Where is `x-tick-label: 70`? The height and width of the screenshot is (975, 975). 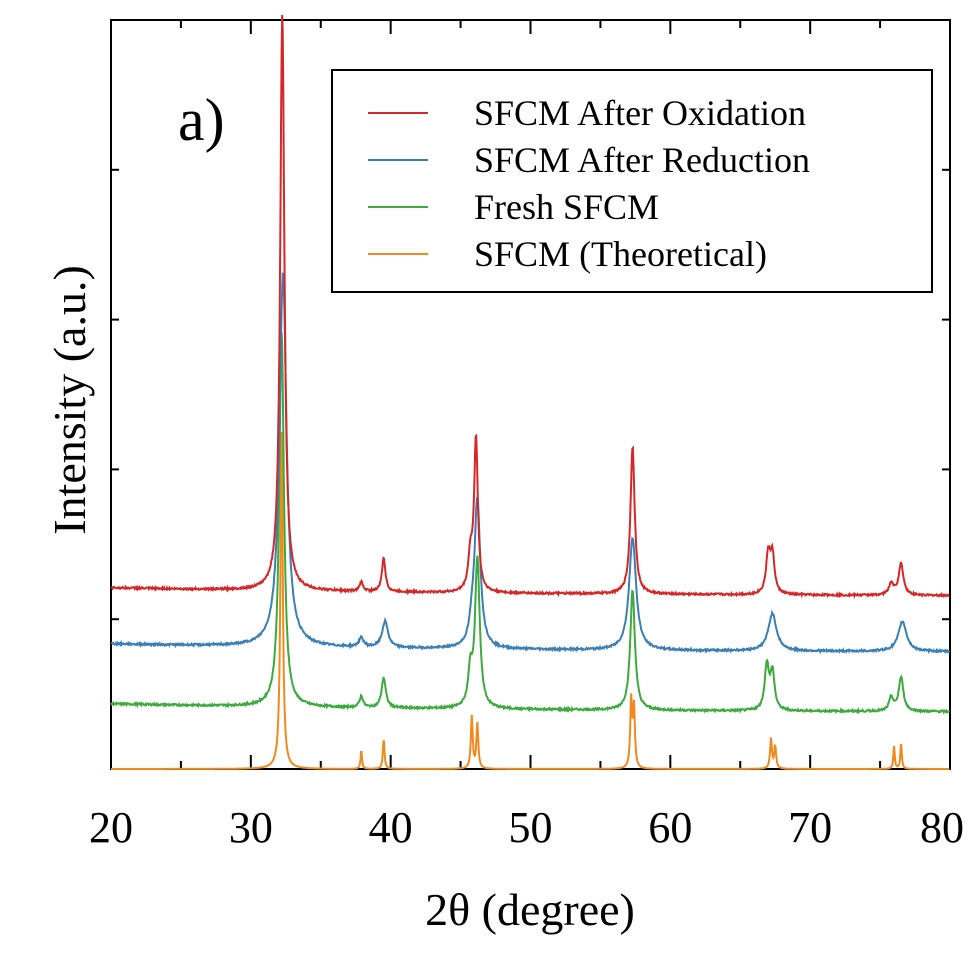
x-tick-label: 70 is located at coordinates (810, 827).